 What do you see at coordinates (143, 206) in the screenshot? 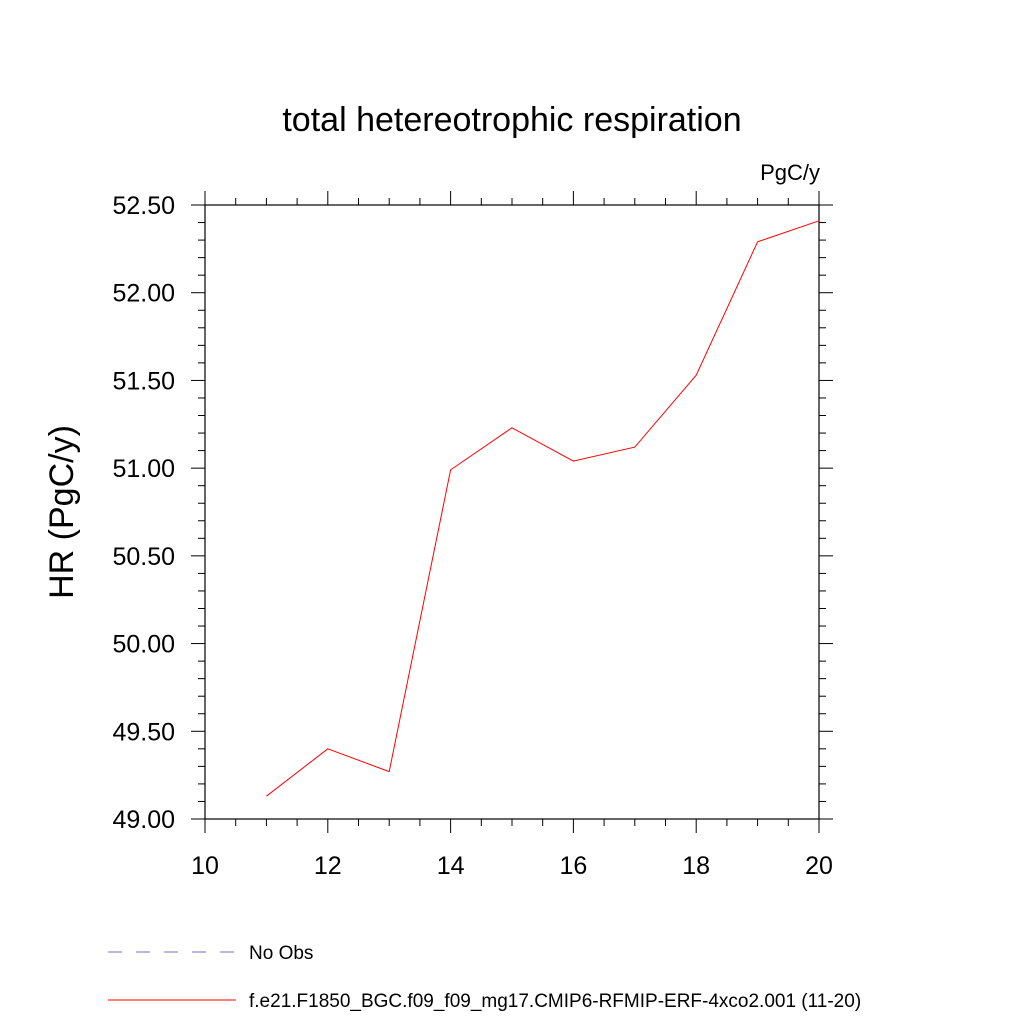
I see `y-tick-label: 52.50` at bounding box center [143, 206].